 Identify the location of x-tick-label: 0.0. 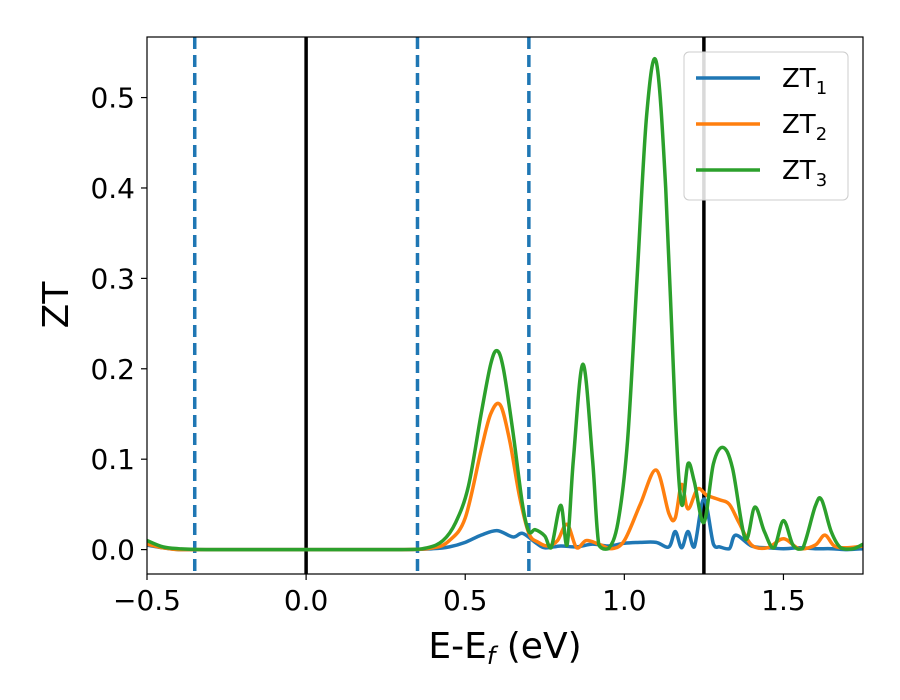
(306, 600).